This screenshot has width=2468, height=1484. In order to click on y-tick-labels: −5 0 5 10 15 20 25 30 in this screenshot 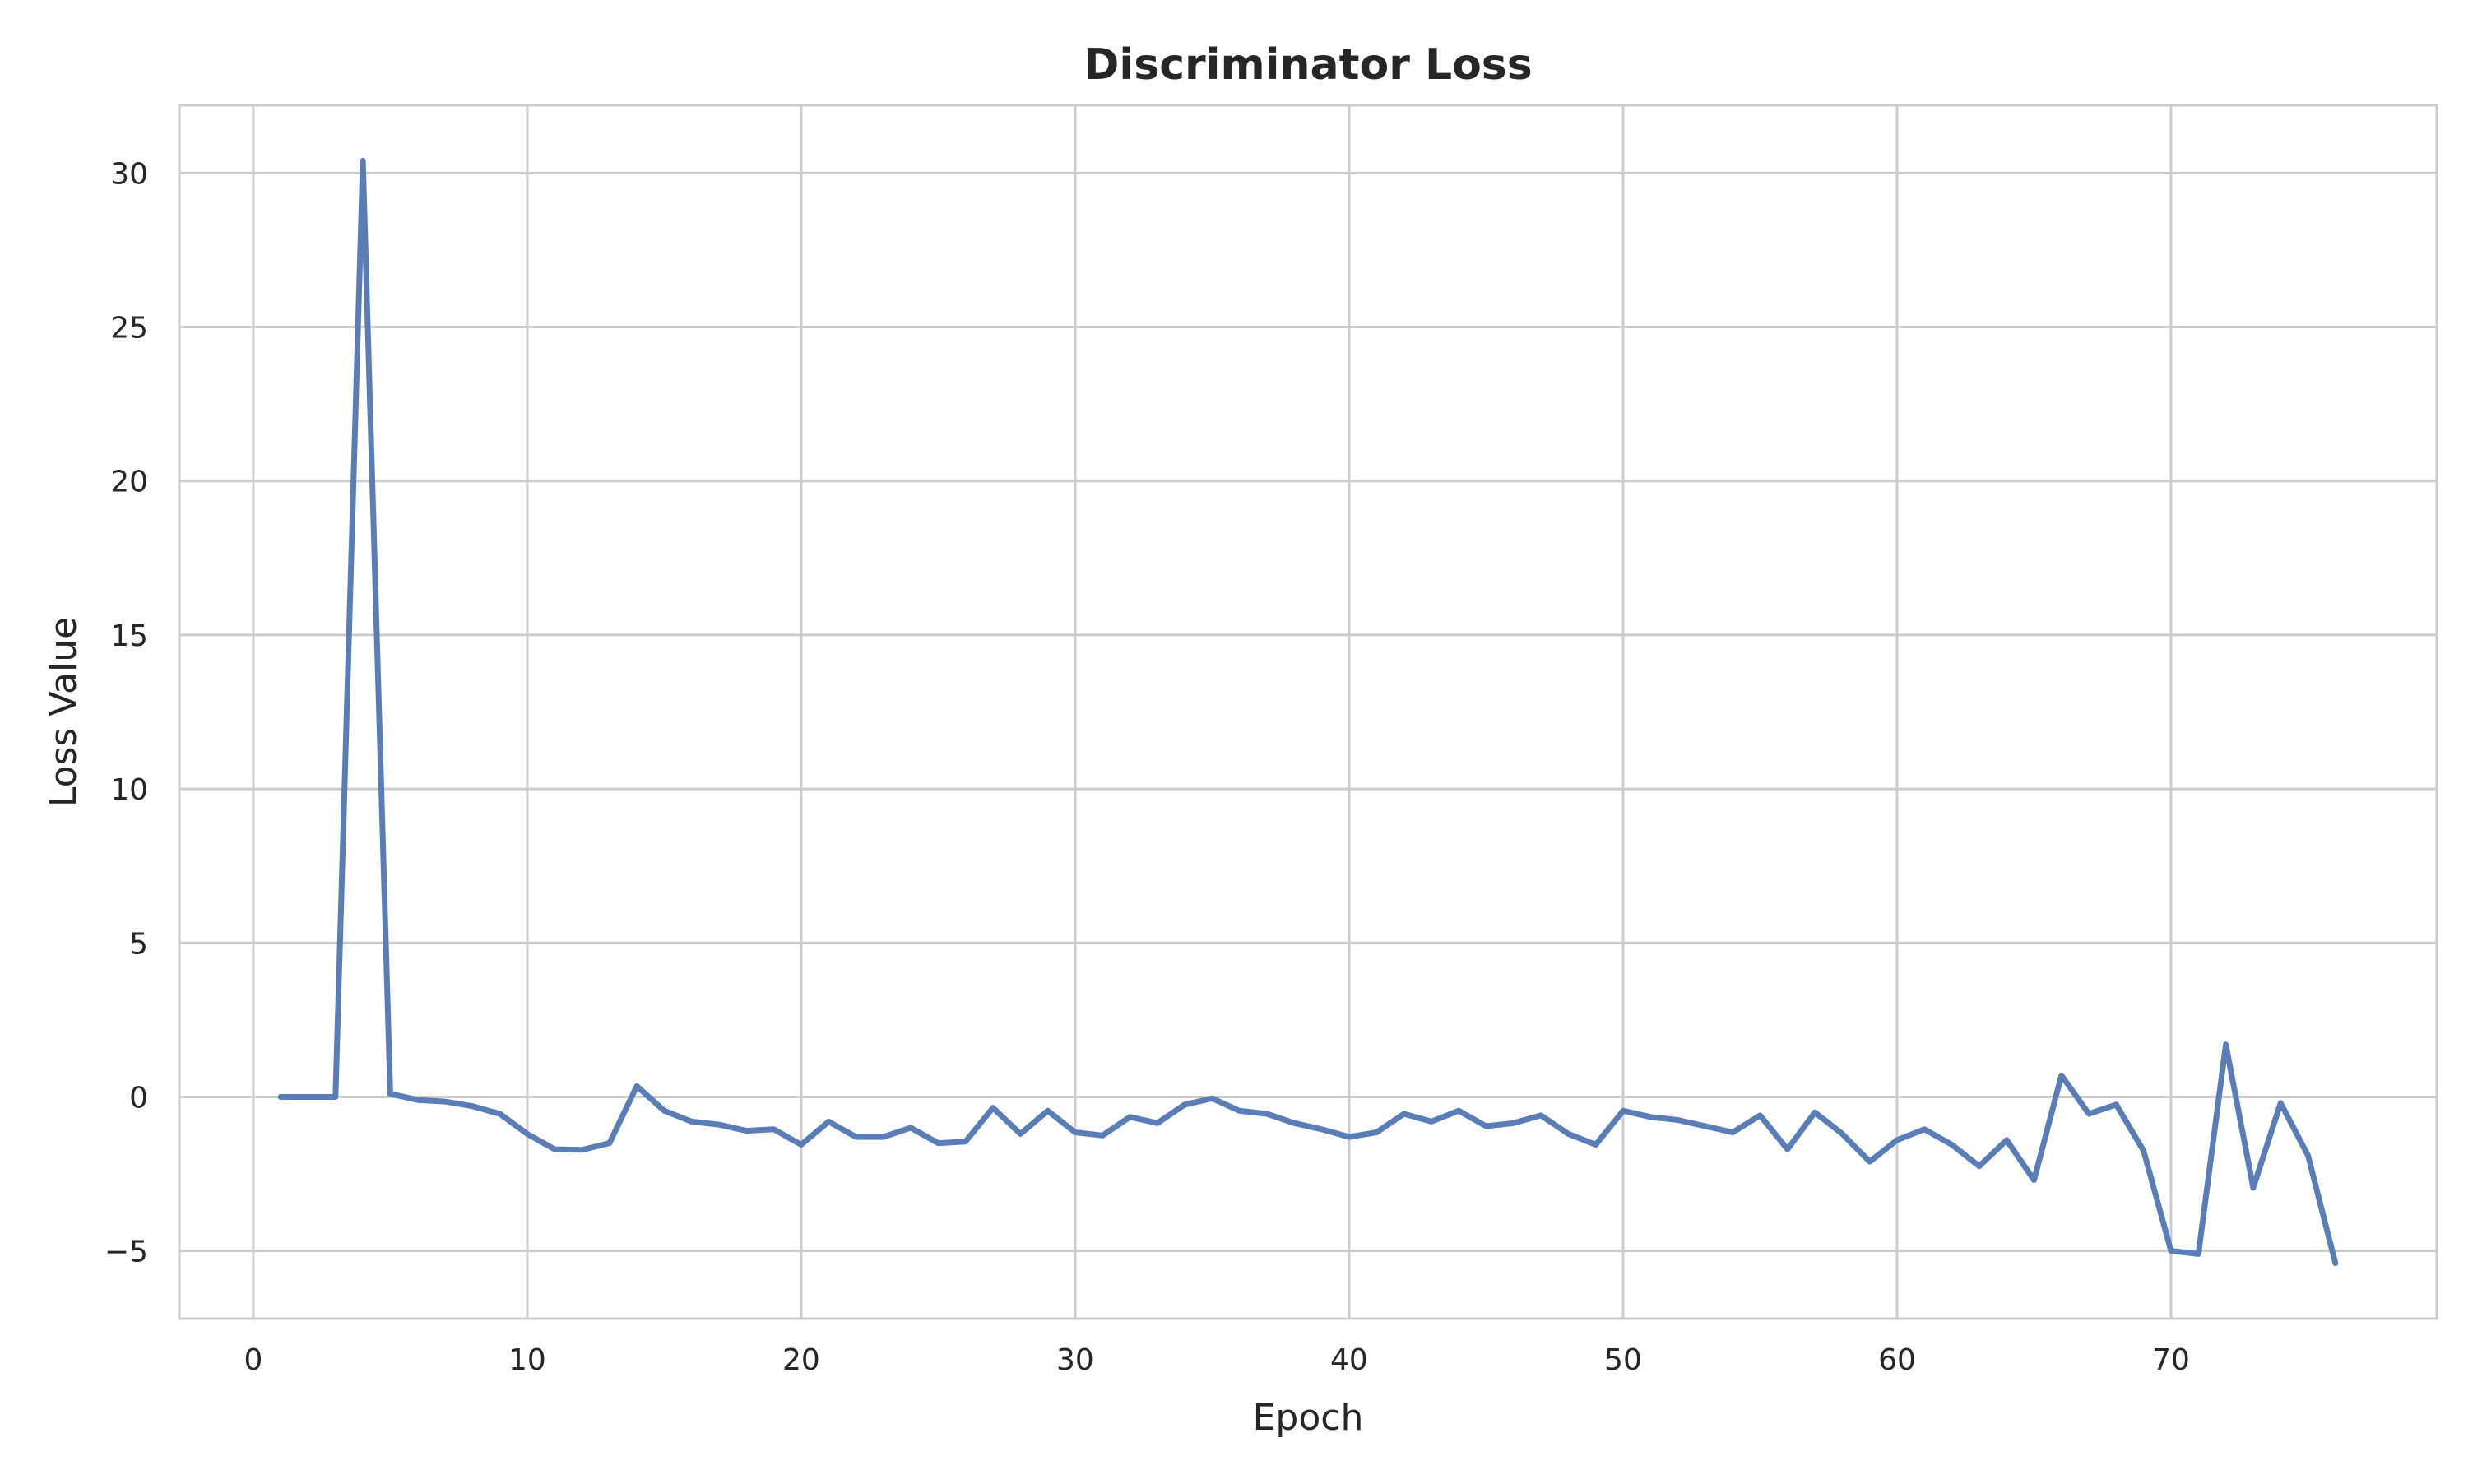, I will do `click(126, 712)`.